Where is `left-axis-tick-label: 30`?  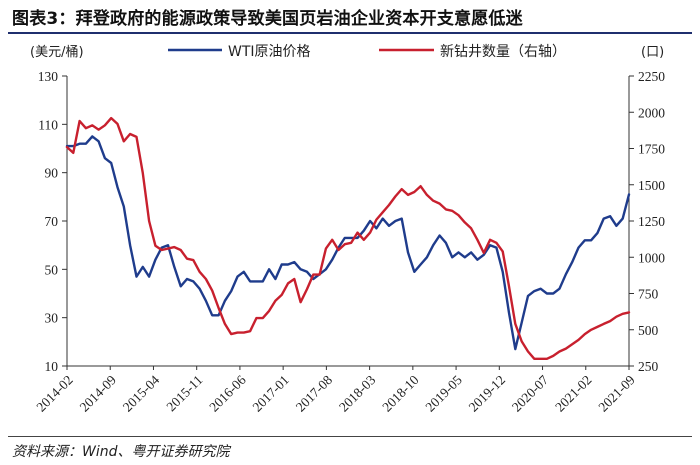 left-axis-tick-label: 30 is located at coordinates (52, 318).